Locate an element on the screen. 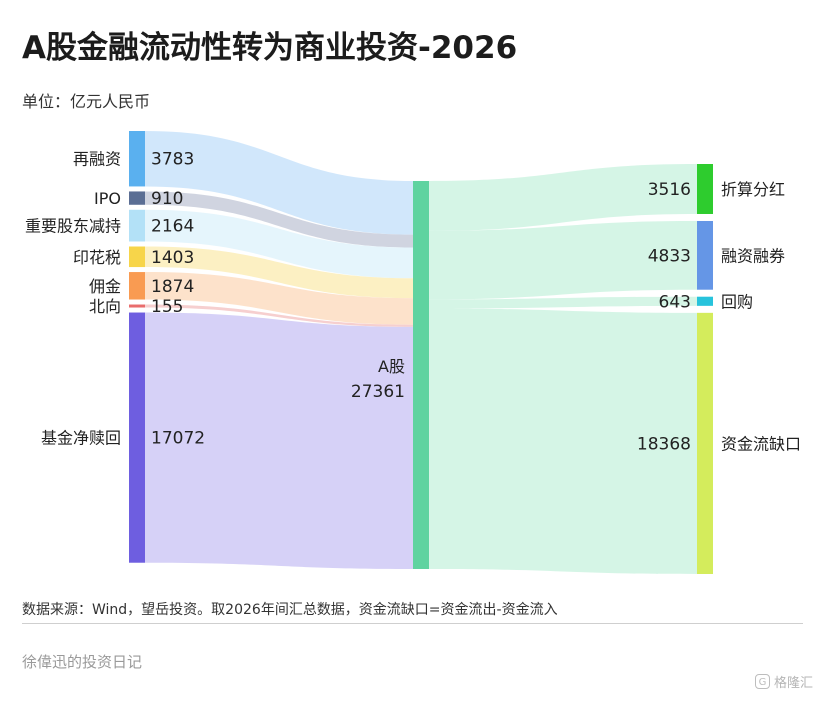 The height and width of the screenshot is (701, 825). source-label: 北向 is located at coordinates (105, 306).